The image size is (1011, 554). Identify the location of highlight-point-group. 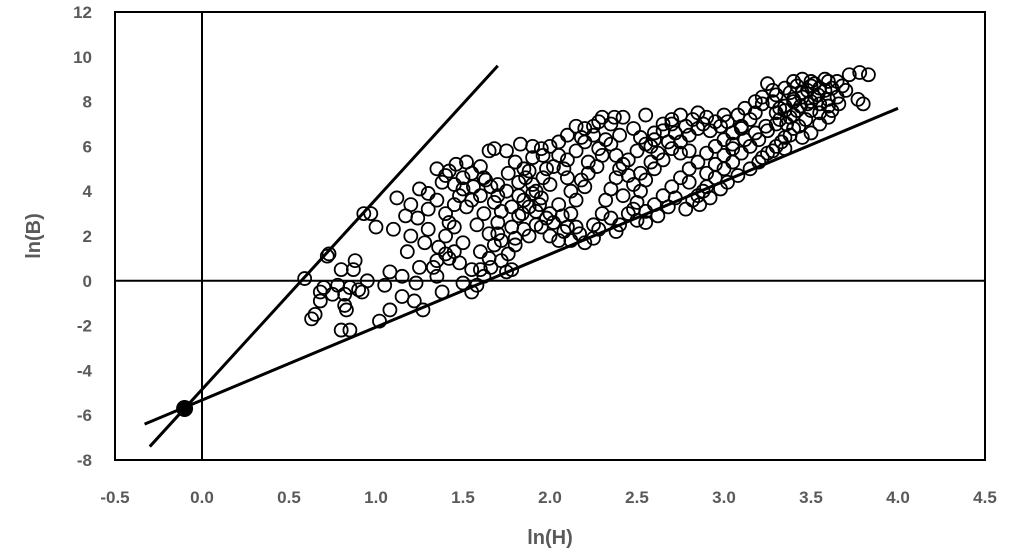
(185, 408).